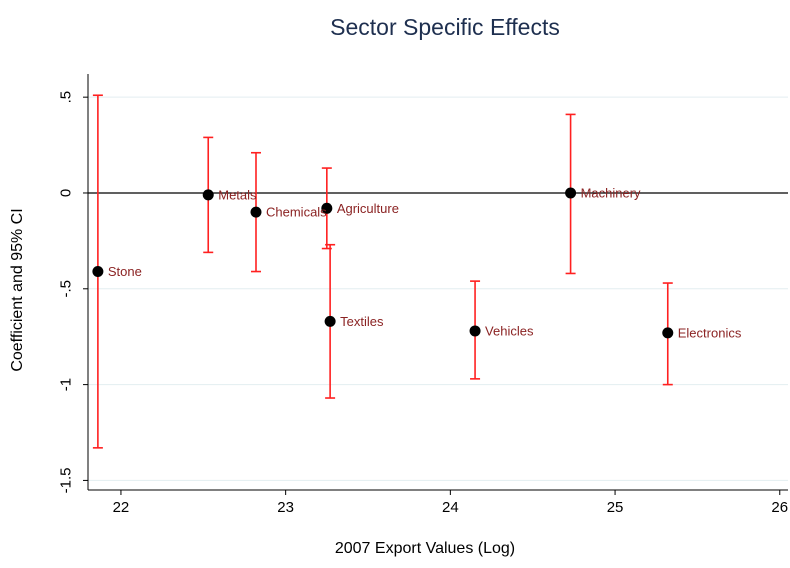  What do you see at coordinates (237, 194) in the screenshot?
I see `point-label: Metals` at bounding box center [237, 194].